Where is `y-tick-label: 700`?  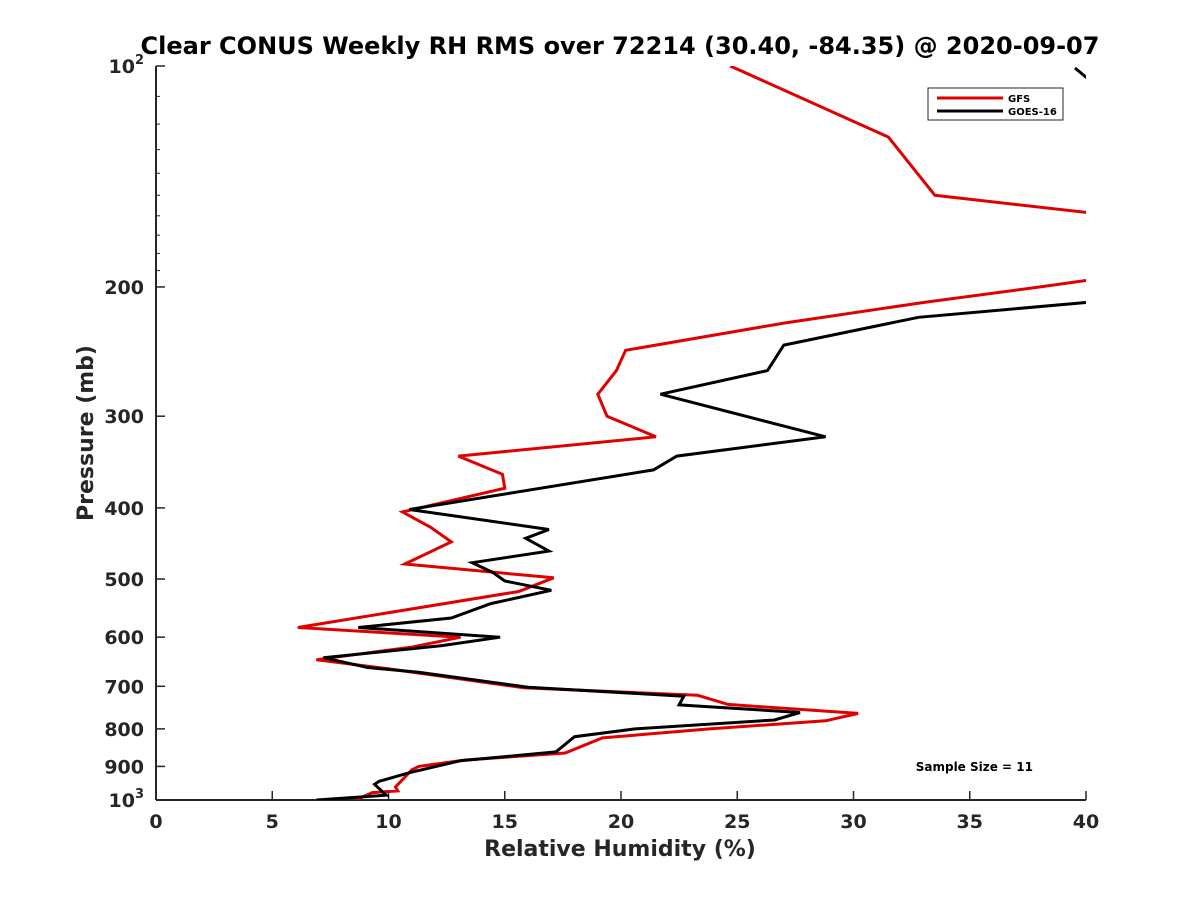 y-tick-label: 700 is located at coordinates (124, 687).